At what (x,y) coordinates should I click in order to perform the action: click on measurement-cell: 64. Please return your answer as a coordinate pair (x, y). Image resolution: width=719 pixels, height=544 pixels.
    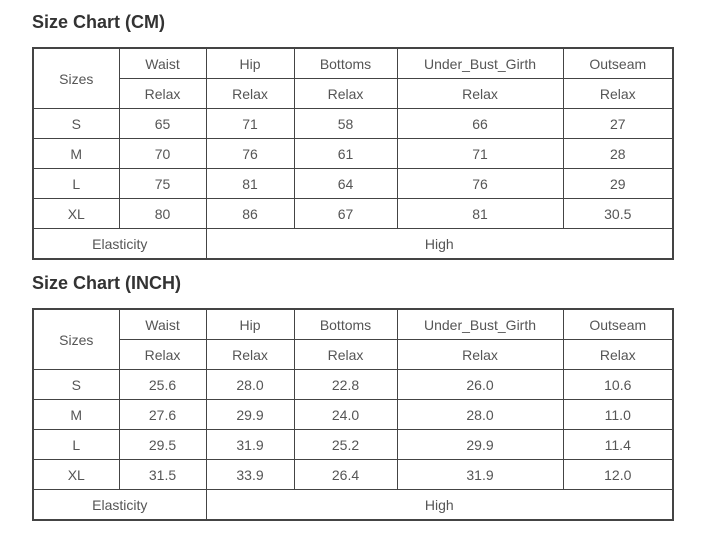
    Looking at the image, I should click on (345, 183).